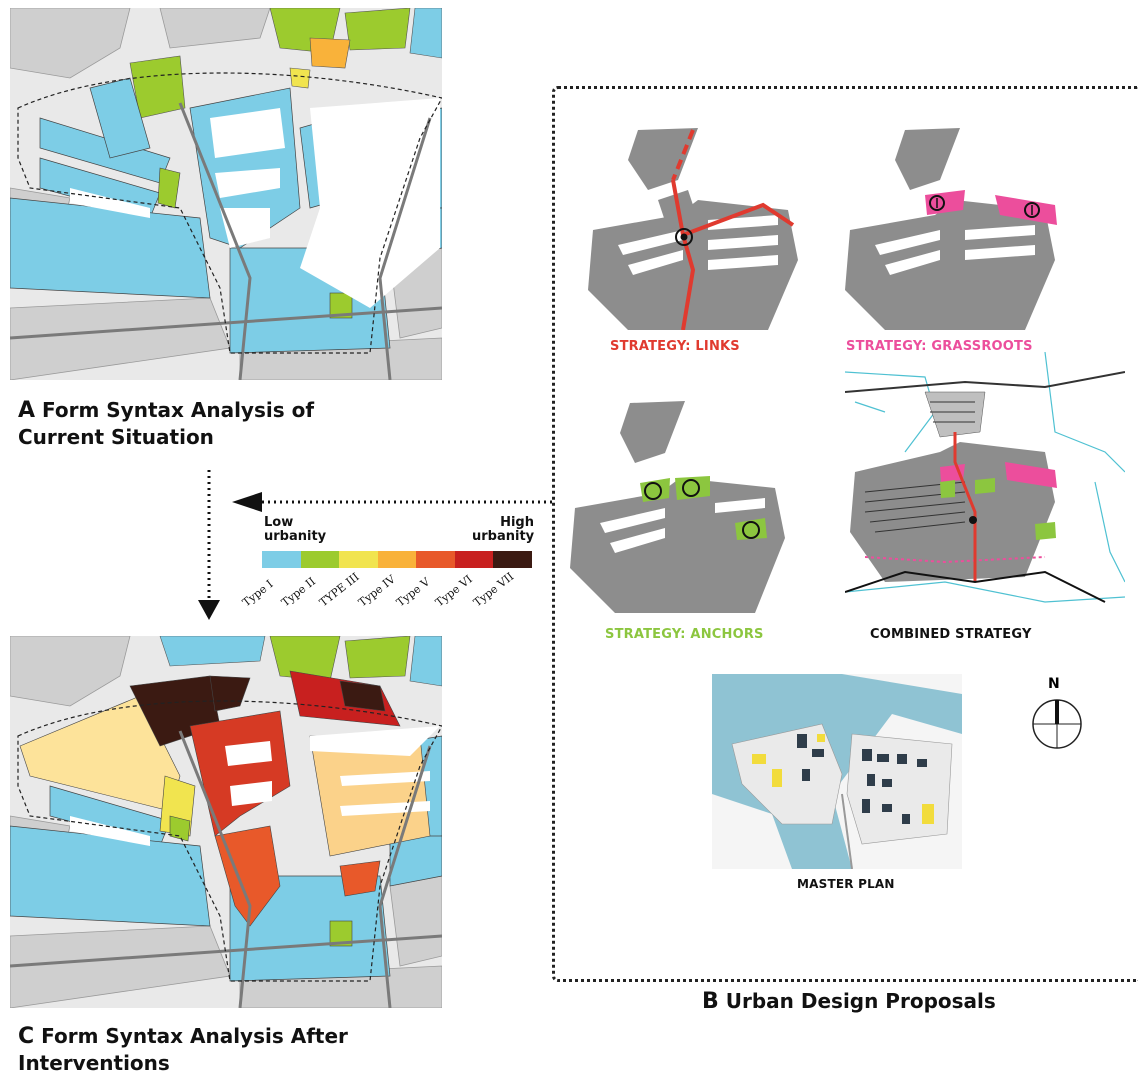 The height and width of the screenshot is (1079, 1138). I want to click on urbanity-legend-bar, so click(397, 559).